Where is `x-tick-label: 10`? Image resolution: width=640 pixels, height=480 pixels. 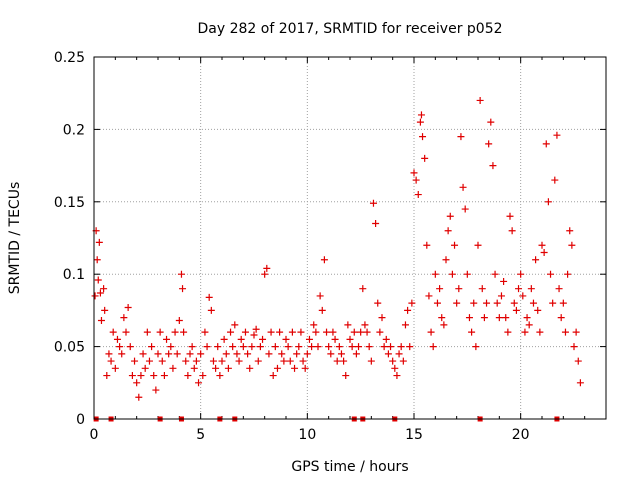
x-tick-label: 10 is located at coordinates (307, 435).